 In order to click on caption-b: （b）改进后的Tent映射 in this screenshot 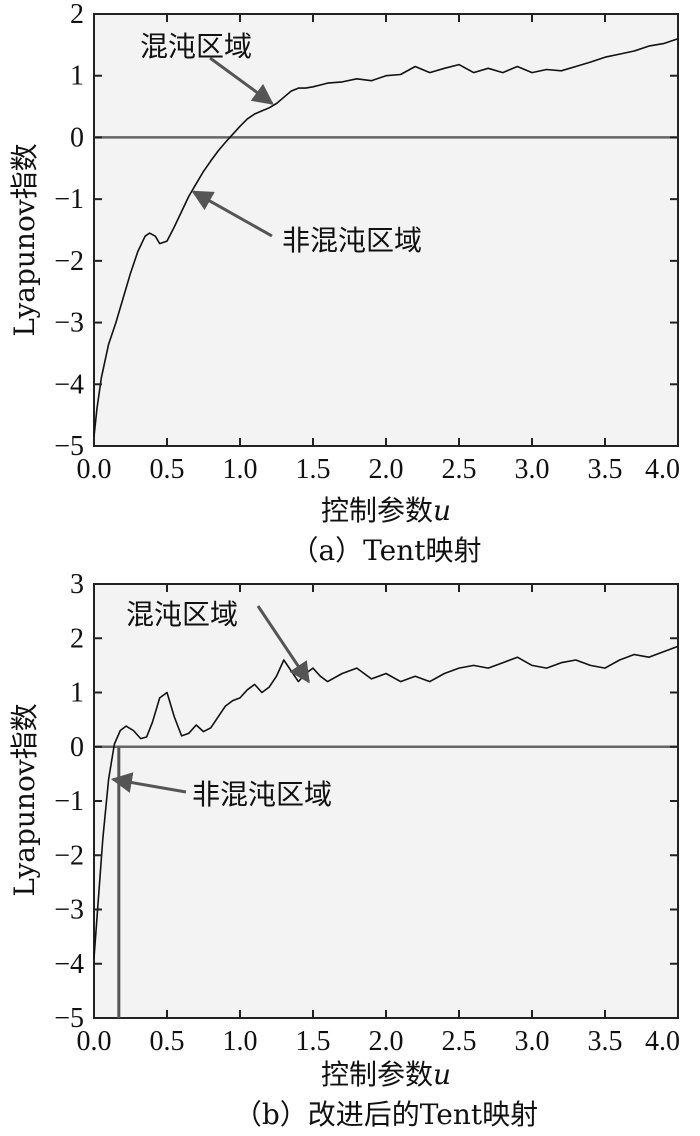, I will do `click(386, 1114)`.